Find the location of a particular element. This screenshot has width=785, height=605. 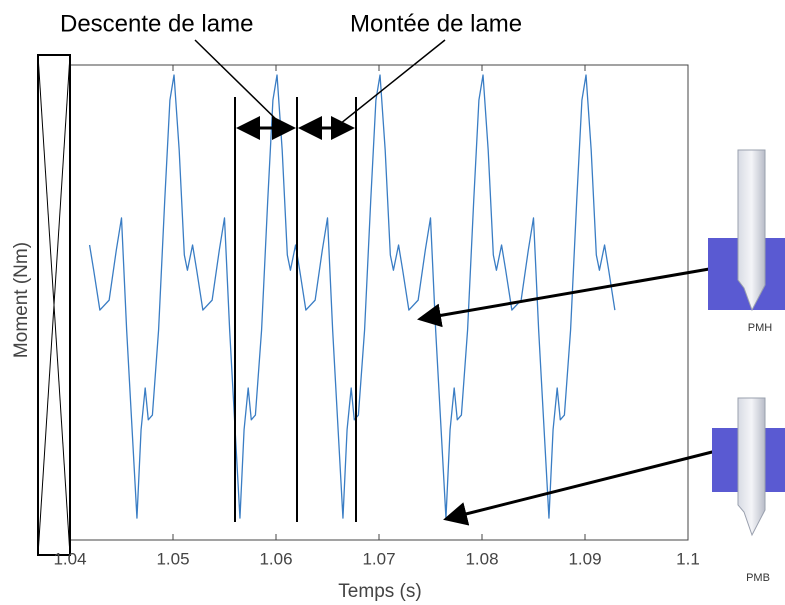

annotation: PMB is located at coordinates (758, 578).